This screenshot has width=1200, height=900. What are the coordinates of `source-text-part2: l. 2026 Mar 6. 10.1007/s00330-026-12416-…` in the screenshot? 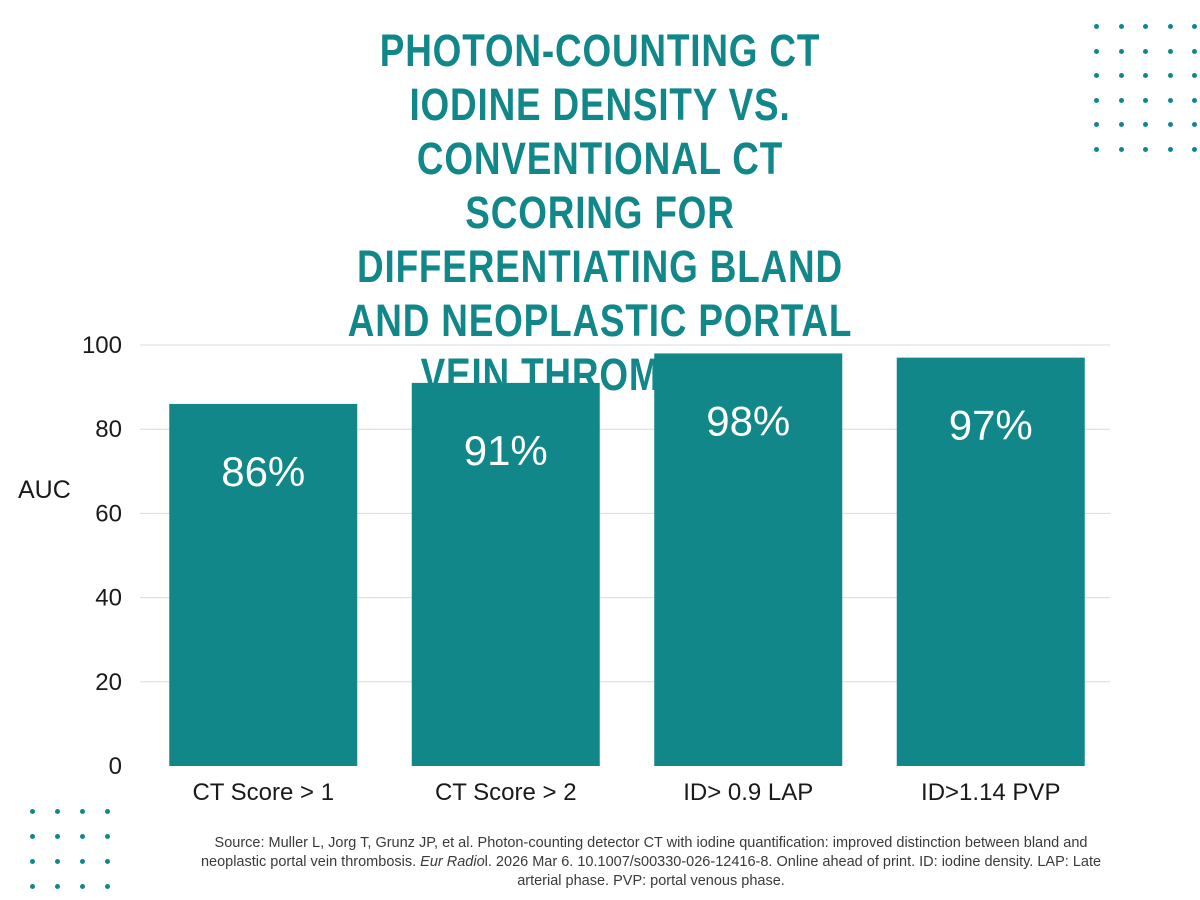 It's located at (793, 871).